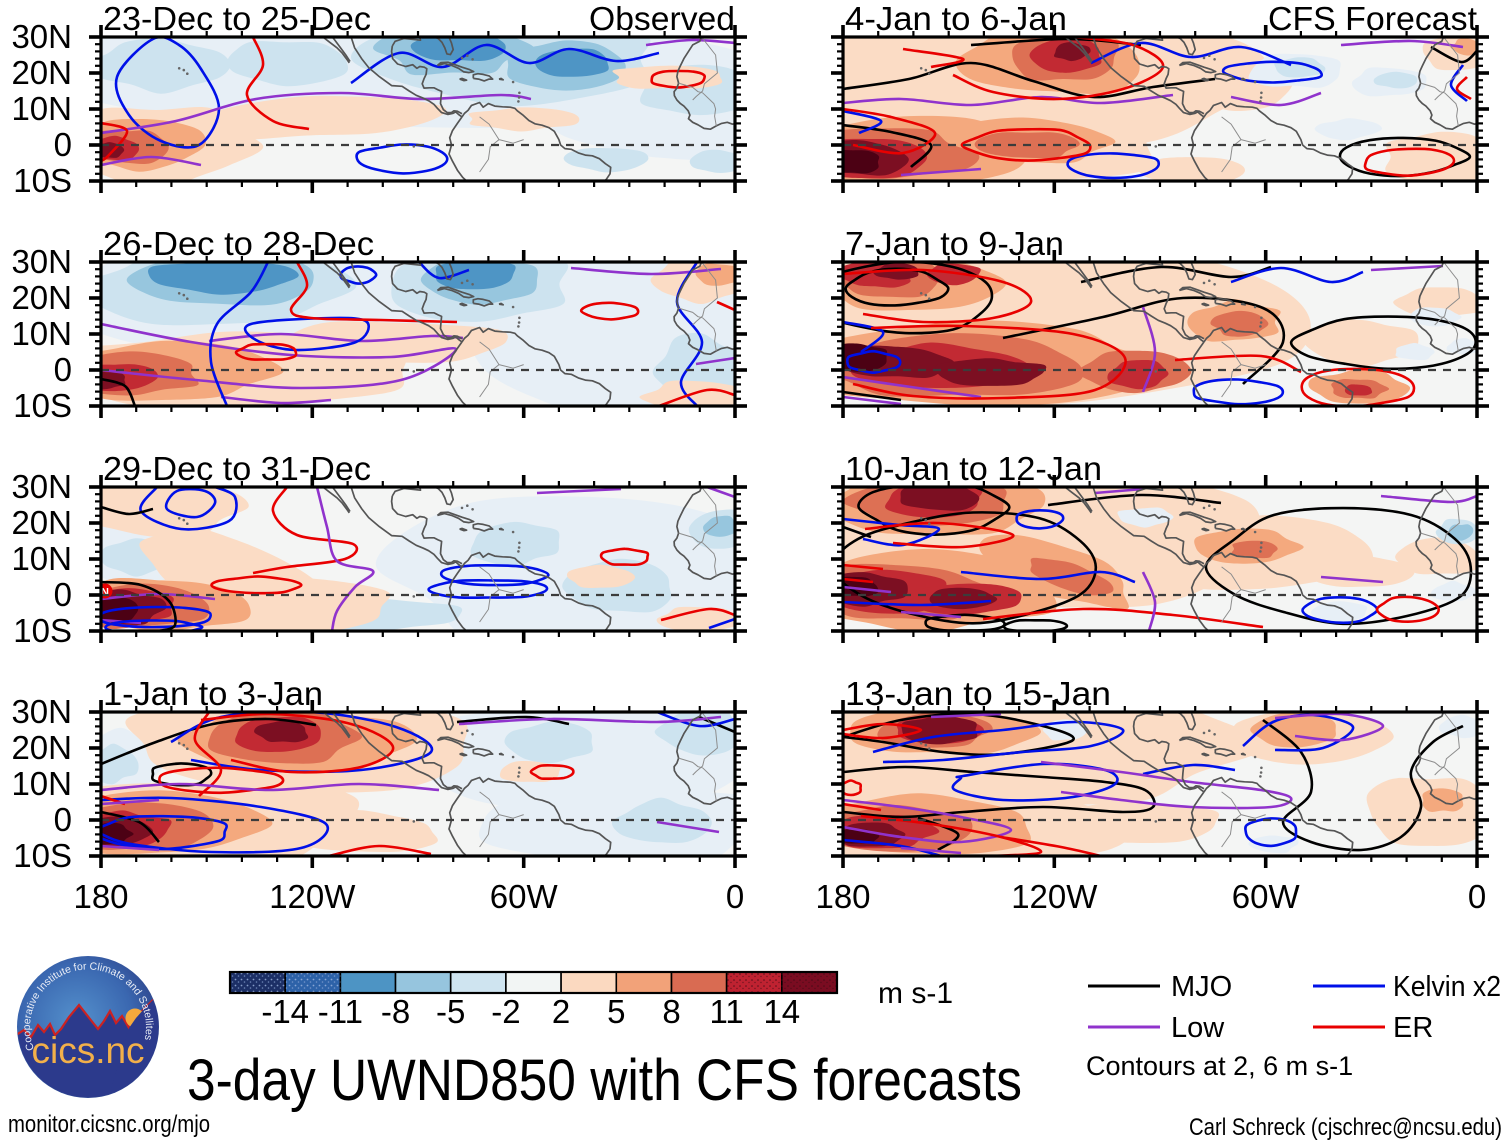  What do you see at coordinates (726, 1011) in the screenshot?
I see `svg-text: 11` at bounding box center [726, 1011].